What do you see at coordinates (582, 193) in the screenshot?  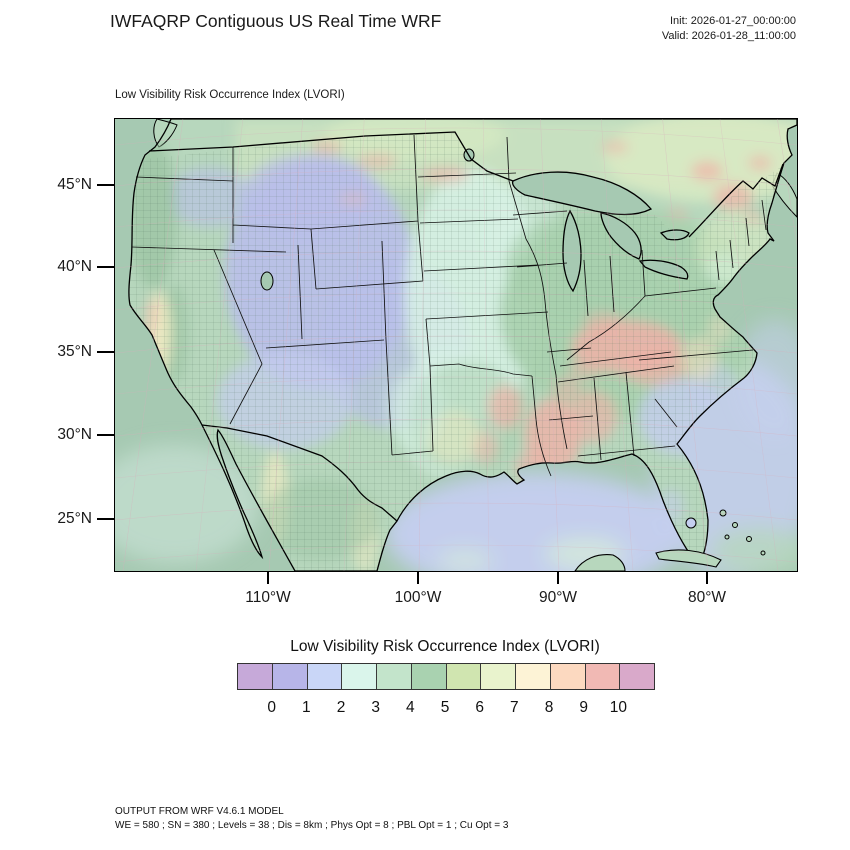 I see `lake-superior` at bounding box center [582, 193].